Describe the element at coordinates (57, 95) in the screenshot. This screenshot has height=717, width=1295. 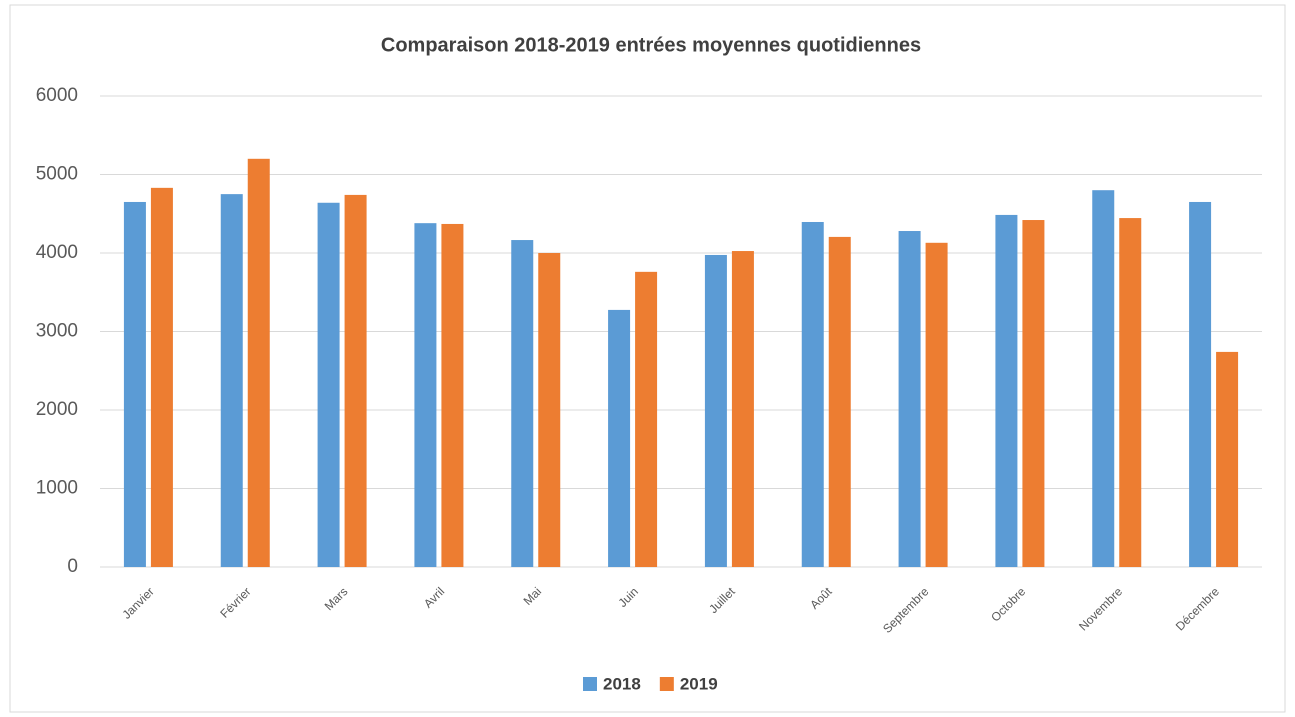
I see `y-tick-label: 6000` at that location.